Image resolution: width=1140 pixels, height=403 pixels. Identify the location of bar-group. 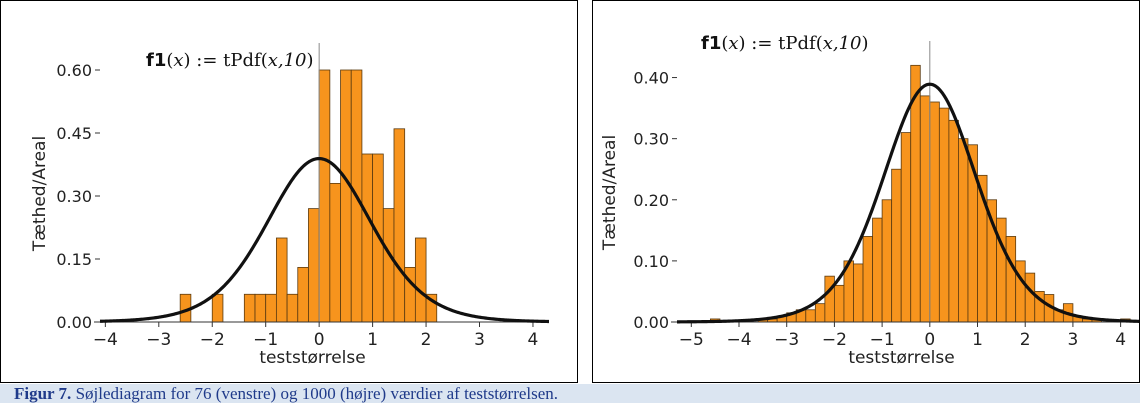
(308, 196).